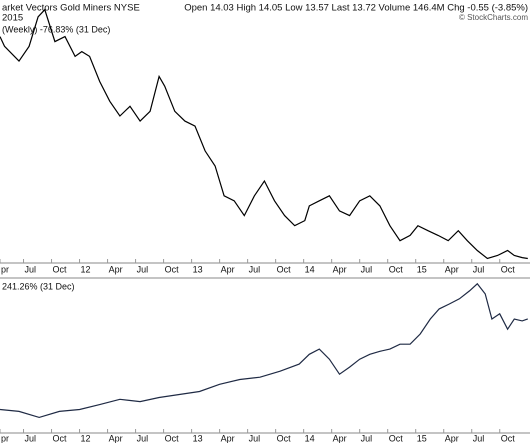 The width and height of the screenshot is (530, 443). I want to click on chart-date: 2015, so click(12, 18).